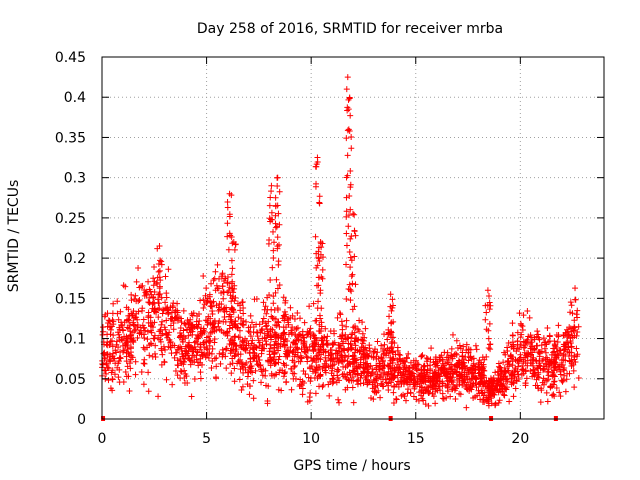 The width and height of the screenshot is (640, 480). What do you see at coordinates (416, 439) in the screenshot?
I see `x-tick-label: 15` at bounding box center [416, 439].